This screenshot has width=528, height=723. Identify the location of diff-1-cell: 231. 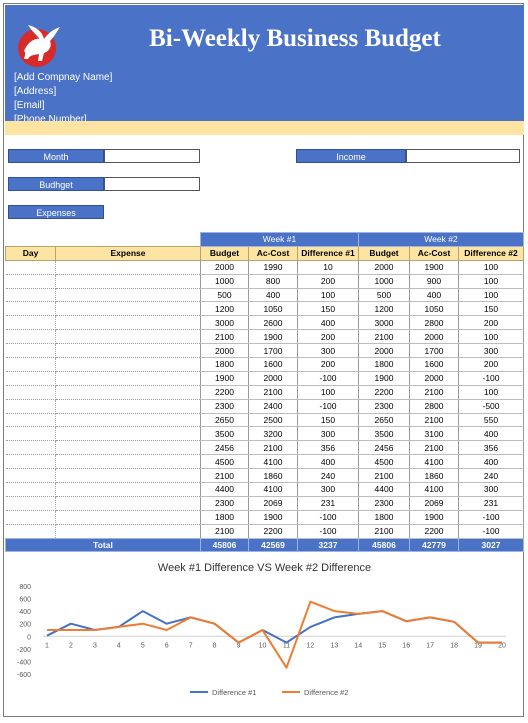
(328, 503).